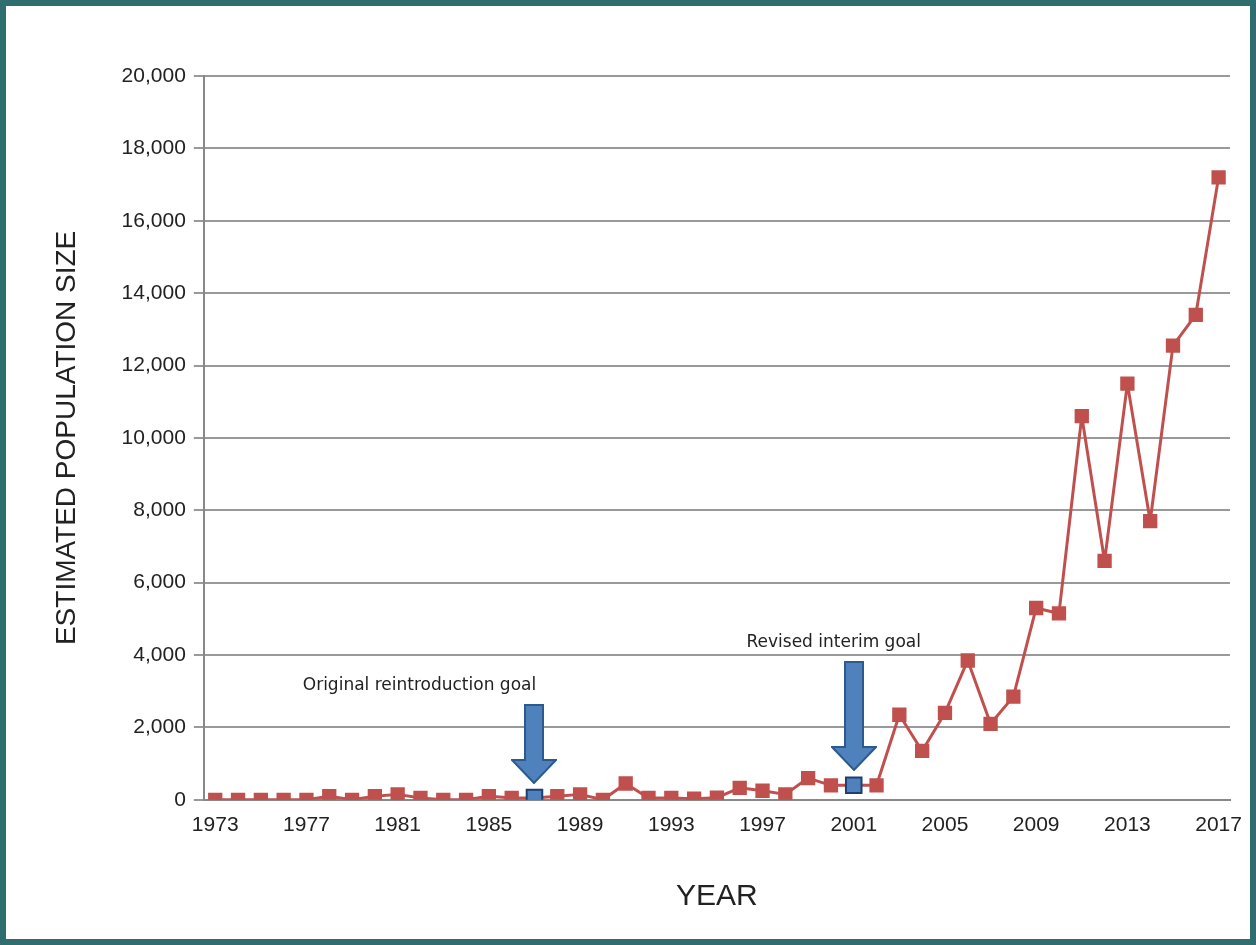  Describe the element at coordinates (159, 653) in the screenshot. I see `y-tick-label: 4,000` at that location.